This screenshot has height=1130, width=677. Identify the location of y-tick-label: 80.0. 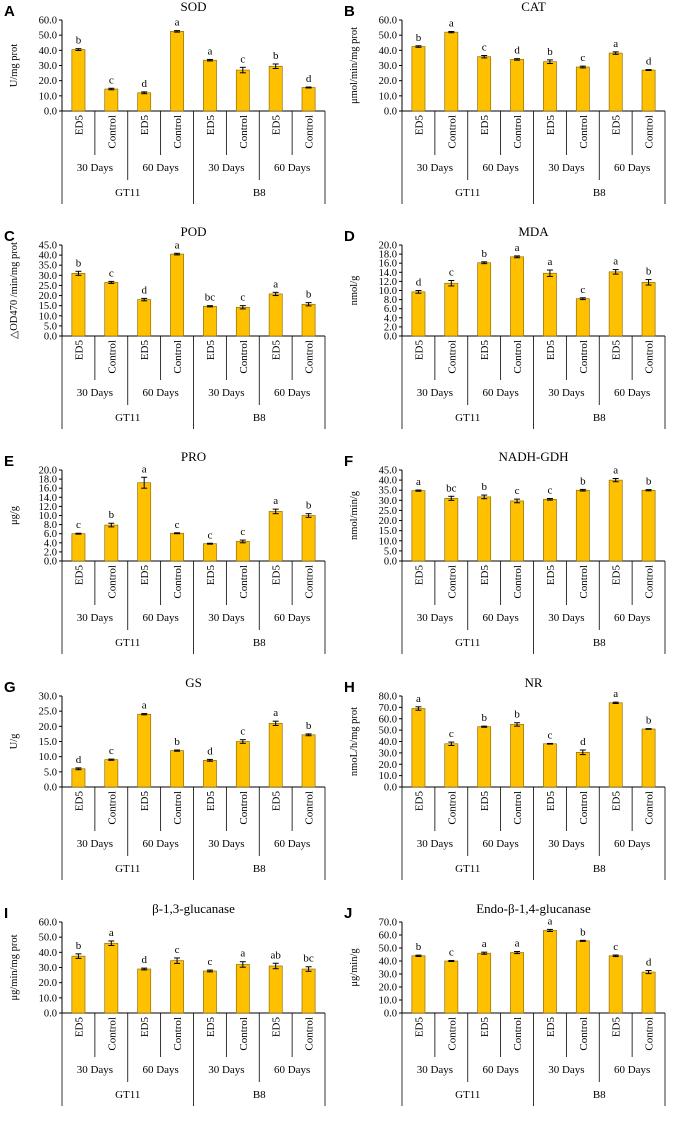
(388, 697).